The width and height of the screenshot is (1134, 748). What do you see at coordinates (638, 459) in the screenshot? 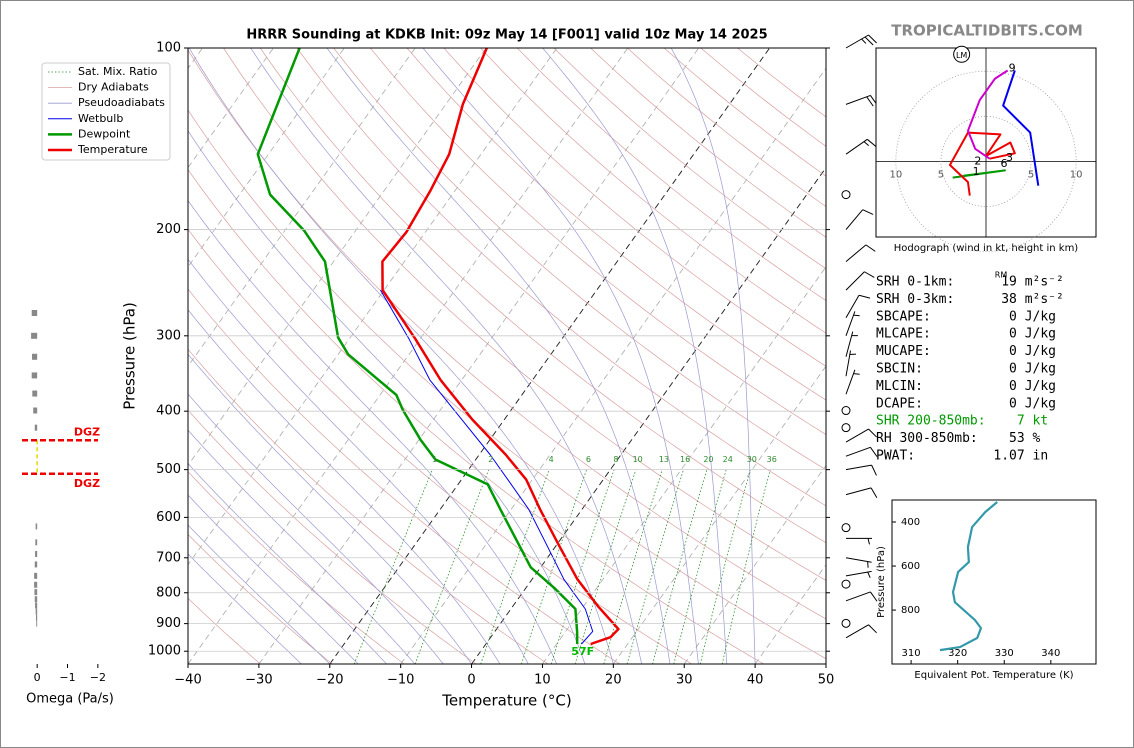
I see `mixing-ratio-label: 10` at bounding box center [638, 459].